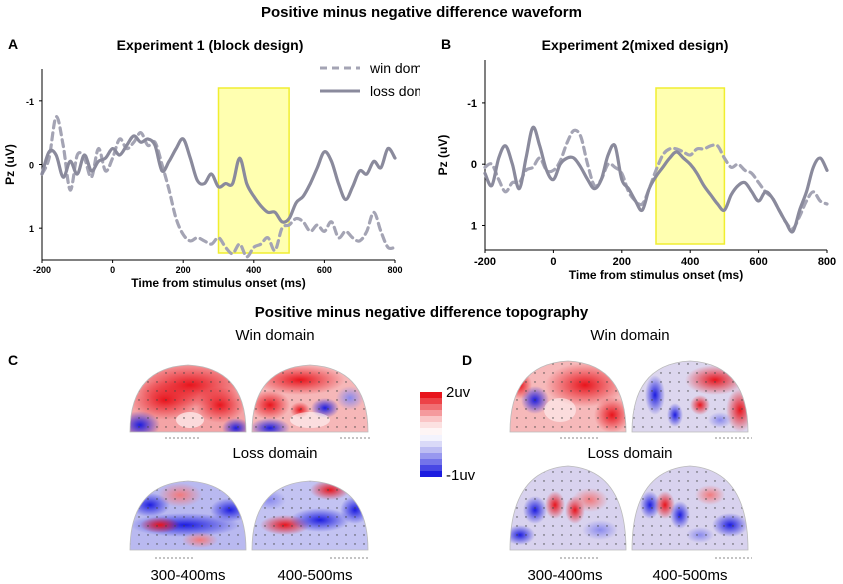 This screenshot has height=584, width=843. What do you see at coordinates (42, 270) in the screenshot?
I see `exp1-x-tick-label: -200` at bounding box center [42, 270].